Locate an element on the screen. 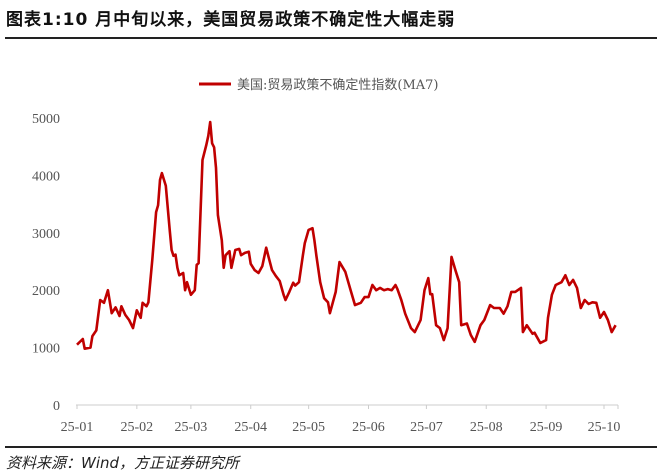 Image resolution: width=660 pixels, height=475 pixels. x-tick-label: 25-06 is located at coordinates (368, 427).